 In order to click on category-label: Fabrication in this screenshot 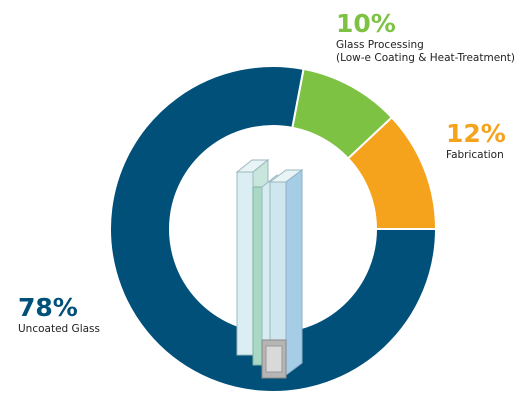, I will do `click(475, 155)`.